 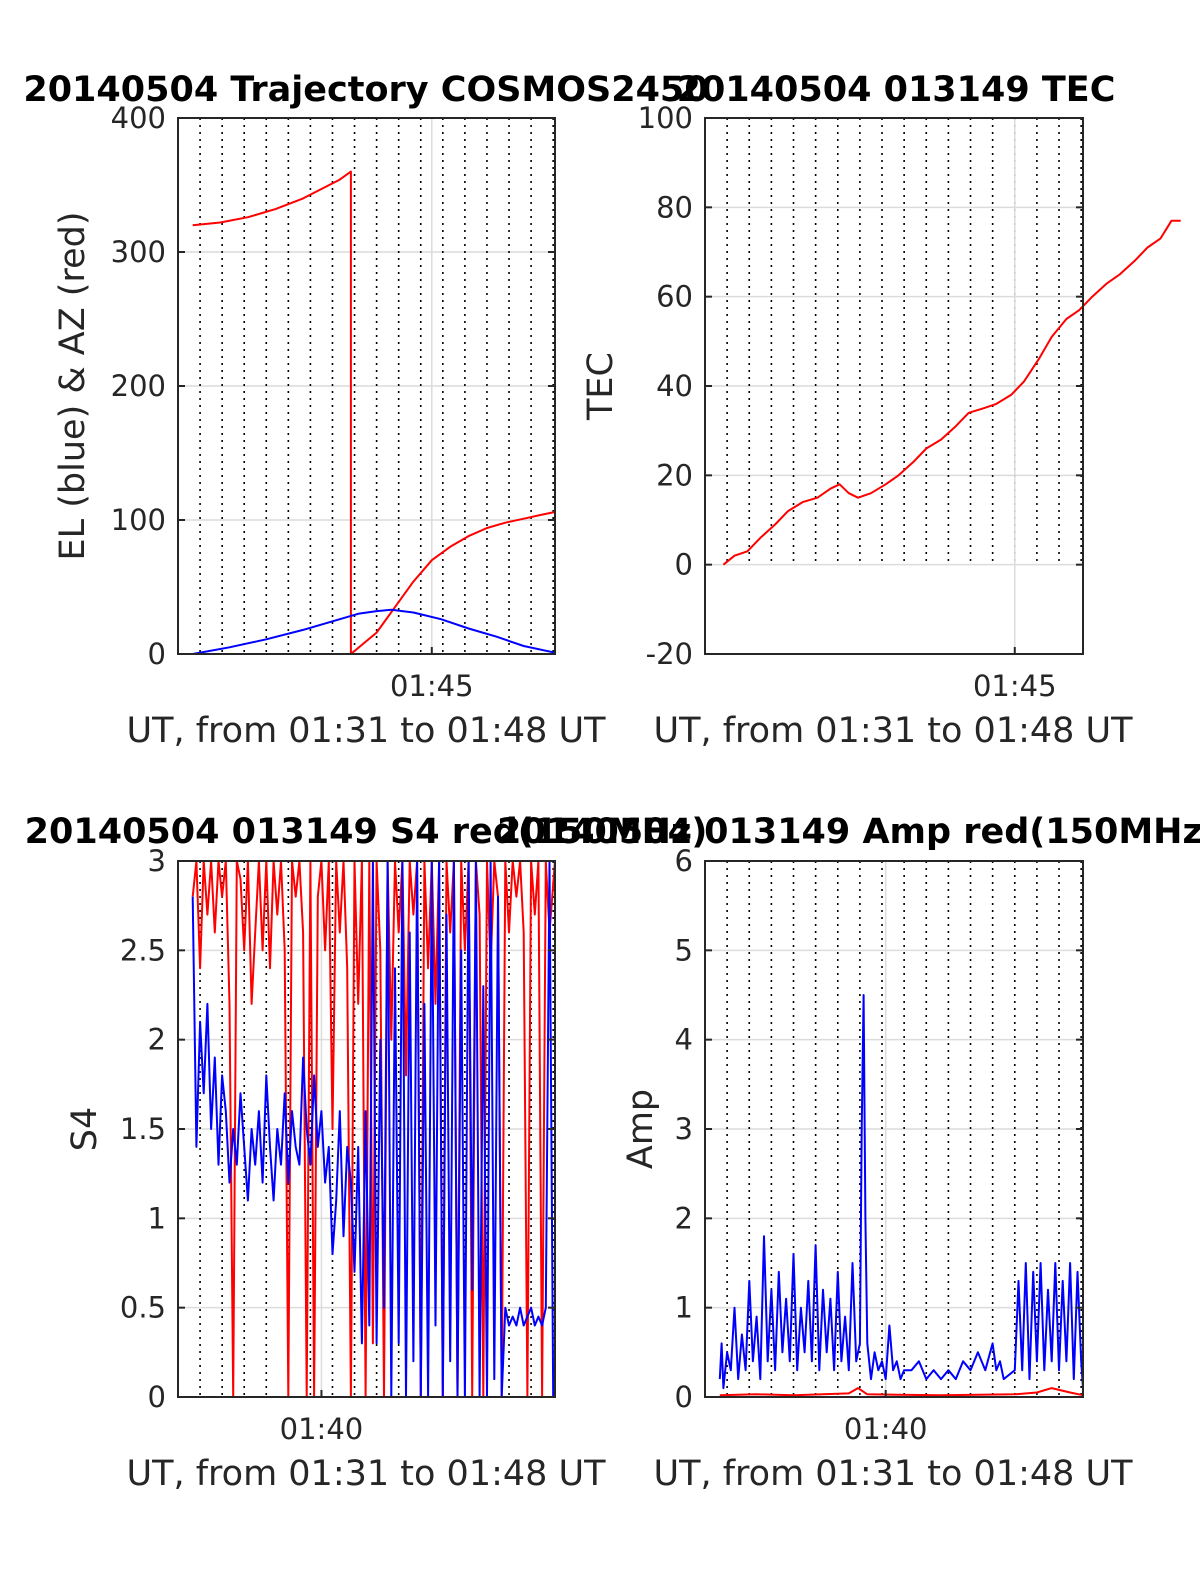 What do you see at coordinates (674, 386) in the screenshot?
I see `y-tick-label: 40` at bounding box center [674, 386].